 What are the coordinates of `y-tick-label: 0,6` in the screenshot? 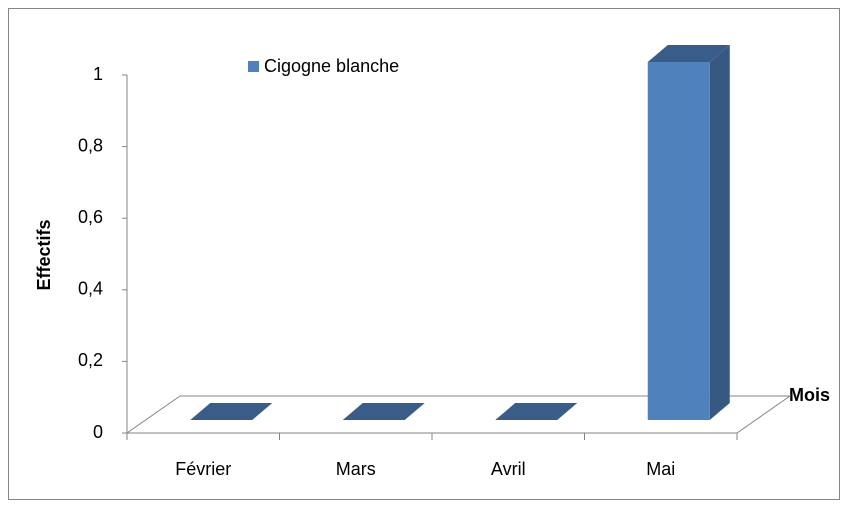 It's located at (90, 217).